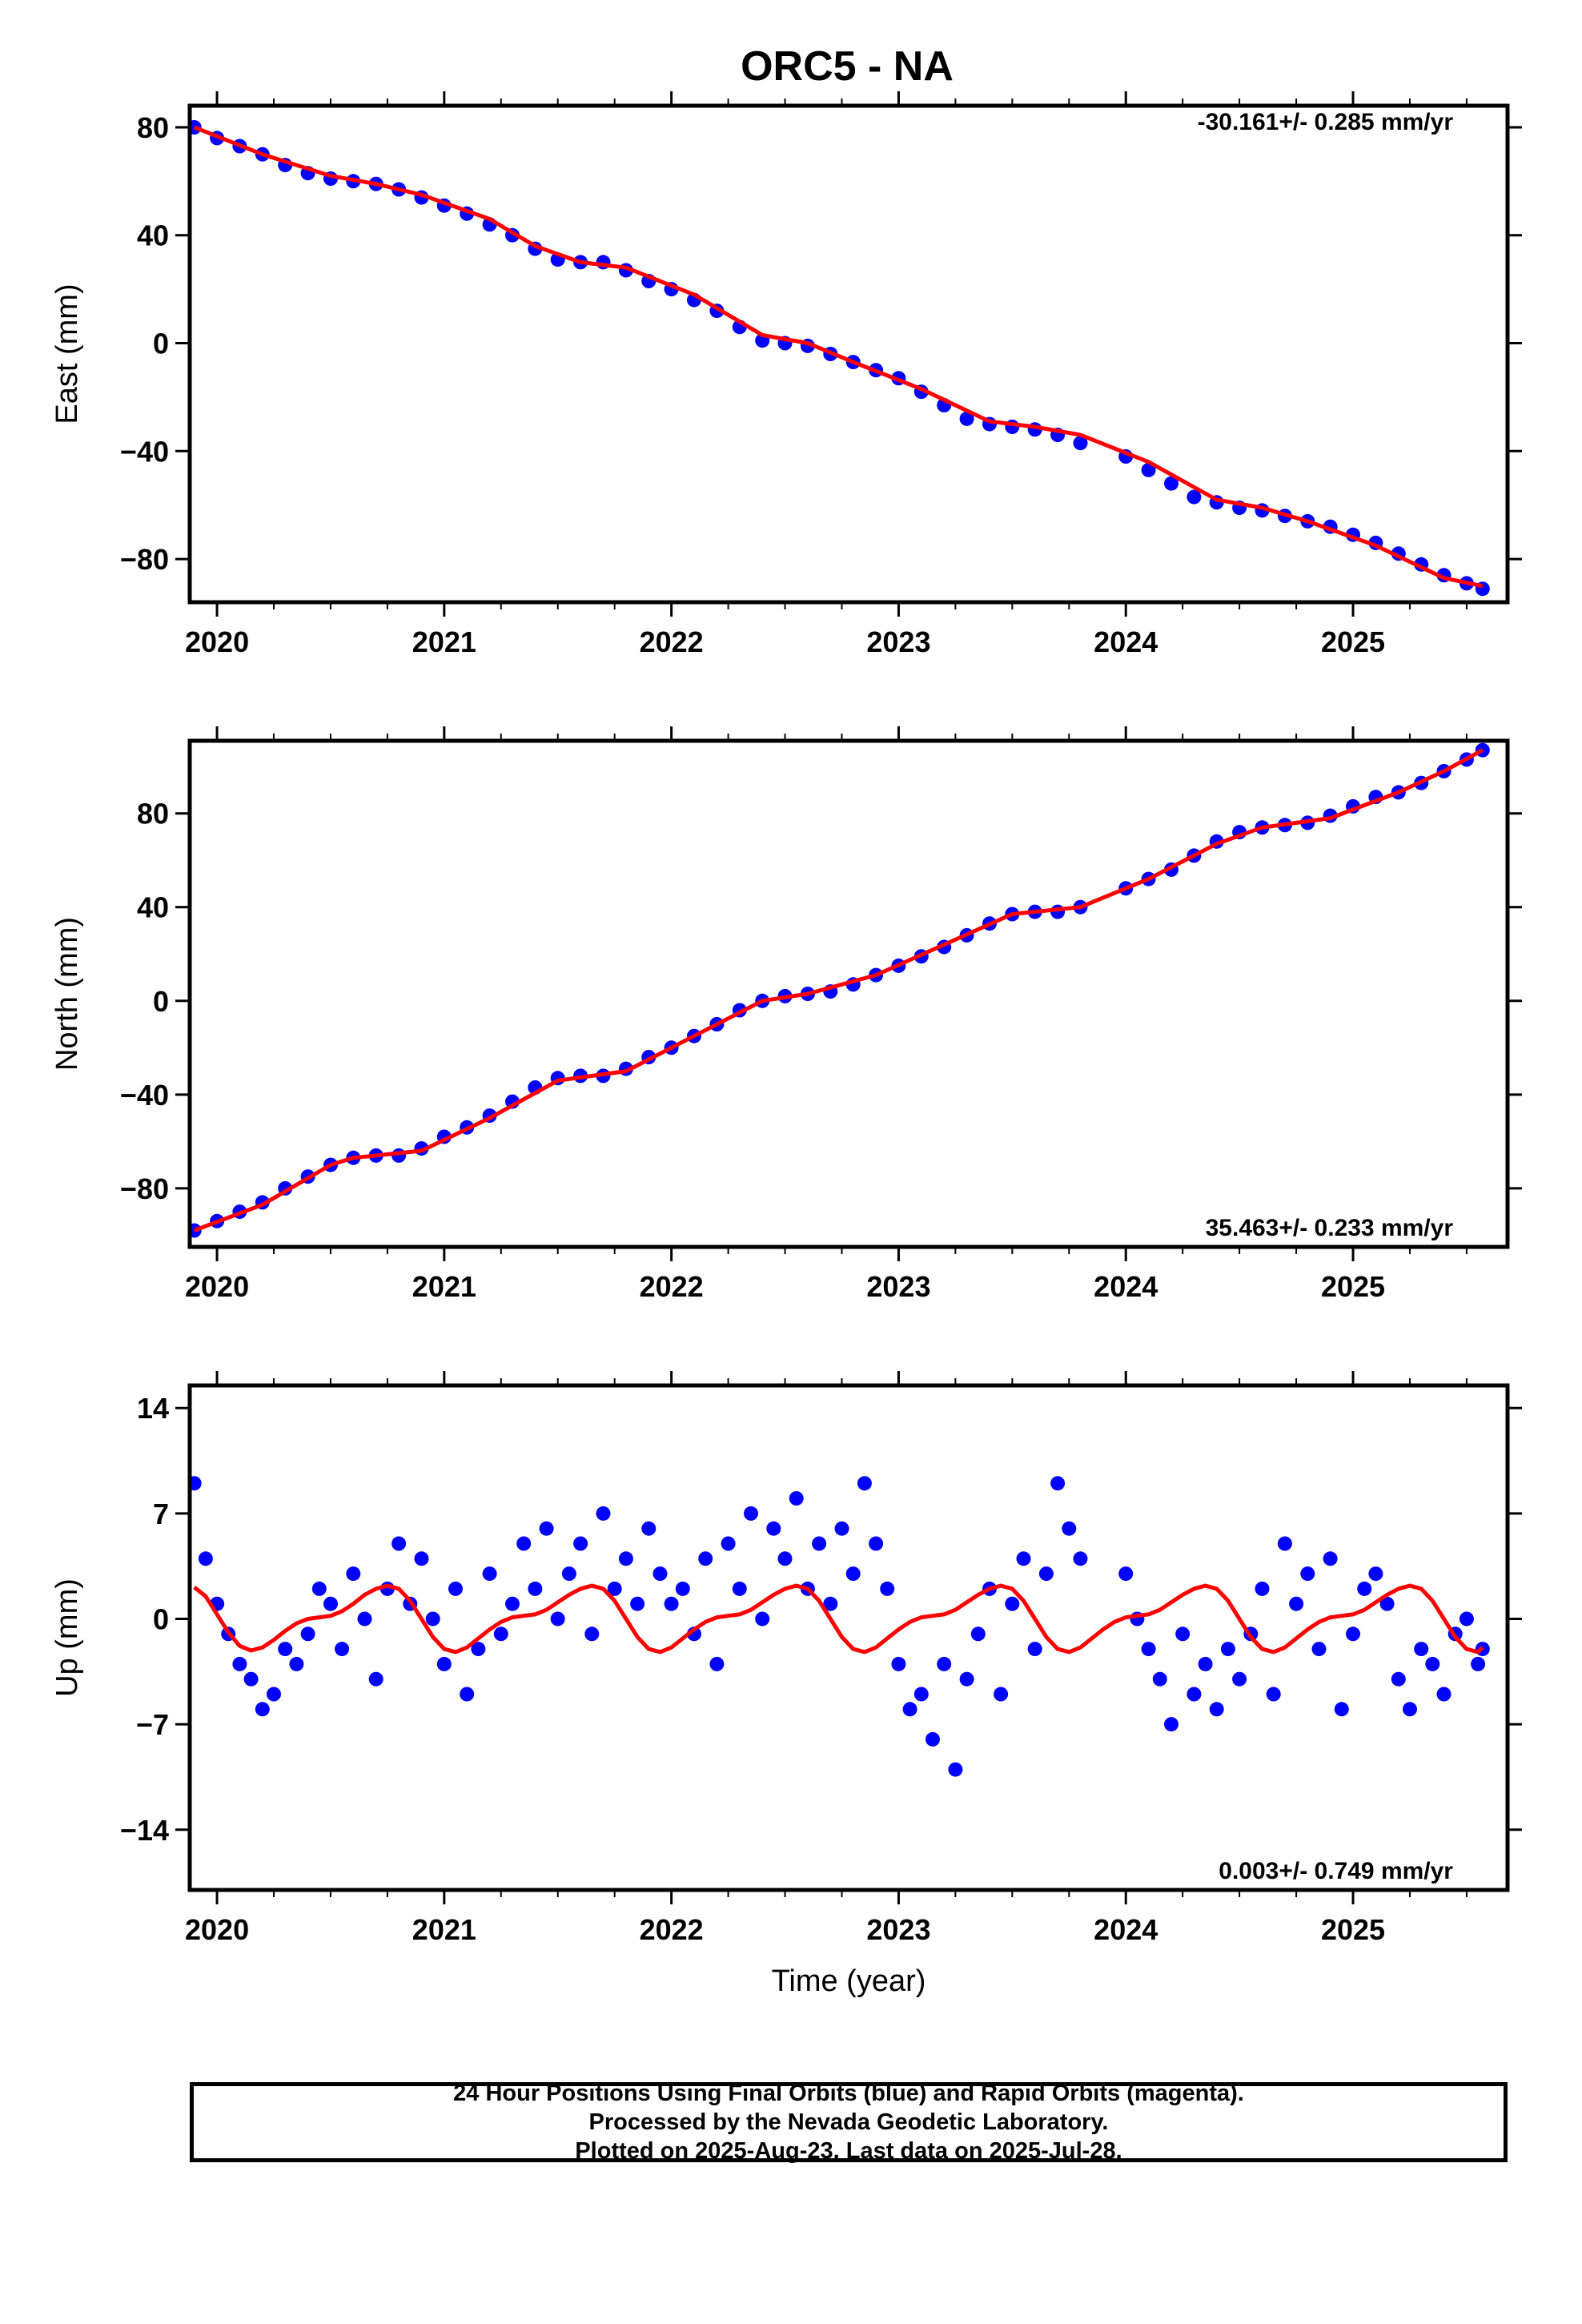 The width and height of the screenshot is (1582, 2324). I want to click on figure-title: ORC5 - NA, so click(847, 66).